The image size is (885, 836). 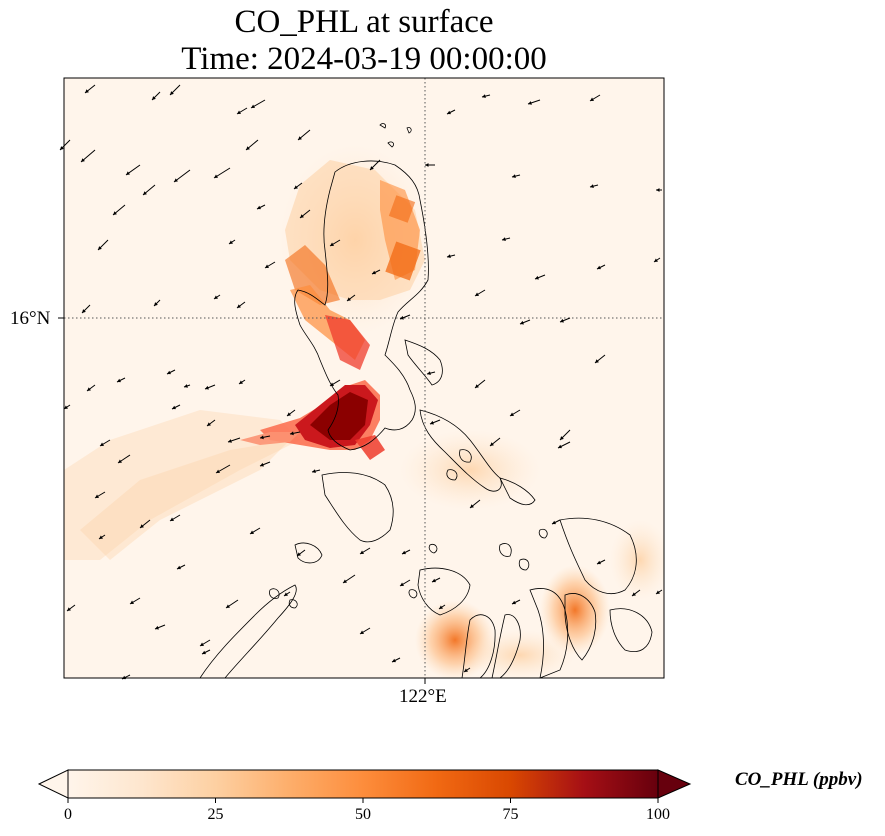 What do you see at coordinates (510, 814) in the screenshot?
I see `colorbar-tick-75: 75` at bounding box center [510, 814].